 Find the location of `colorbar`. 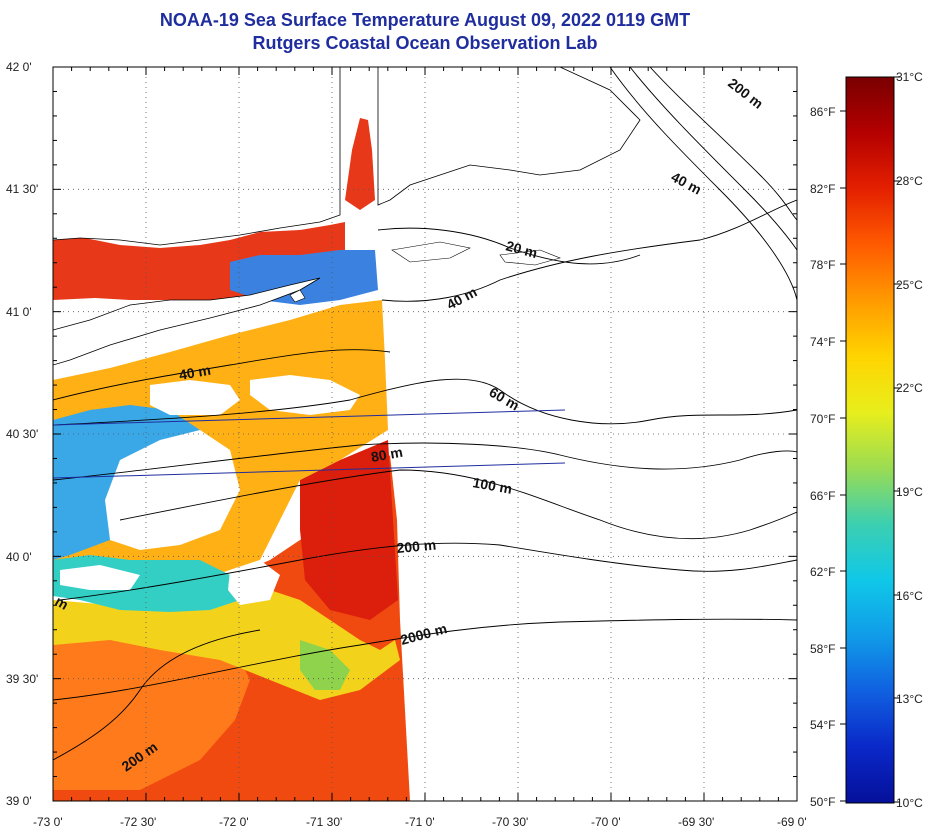

colorbar is located at coordinates (870, 440).